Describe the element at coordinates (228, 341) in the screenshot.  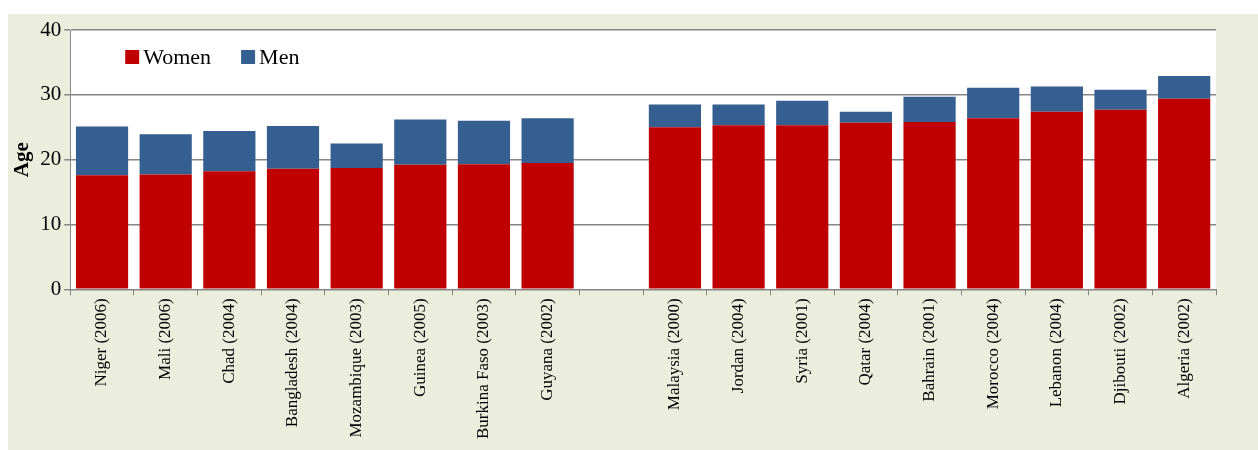
I see `x-tick-label: Chad (2004)` at that location.